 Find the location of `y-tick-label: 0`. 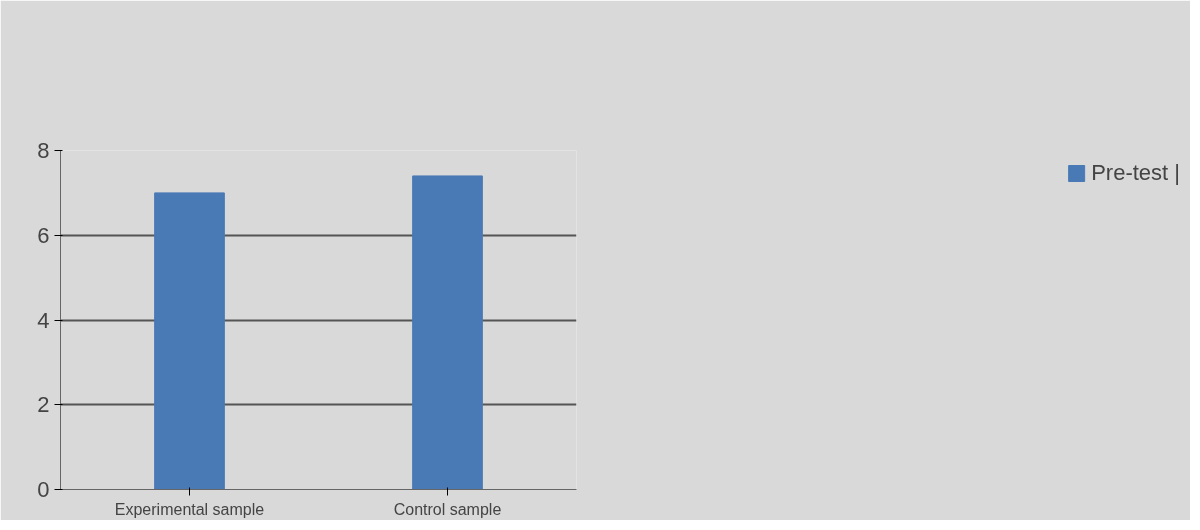

y-tick-label: 0 is located at coordinates (43, 489).